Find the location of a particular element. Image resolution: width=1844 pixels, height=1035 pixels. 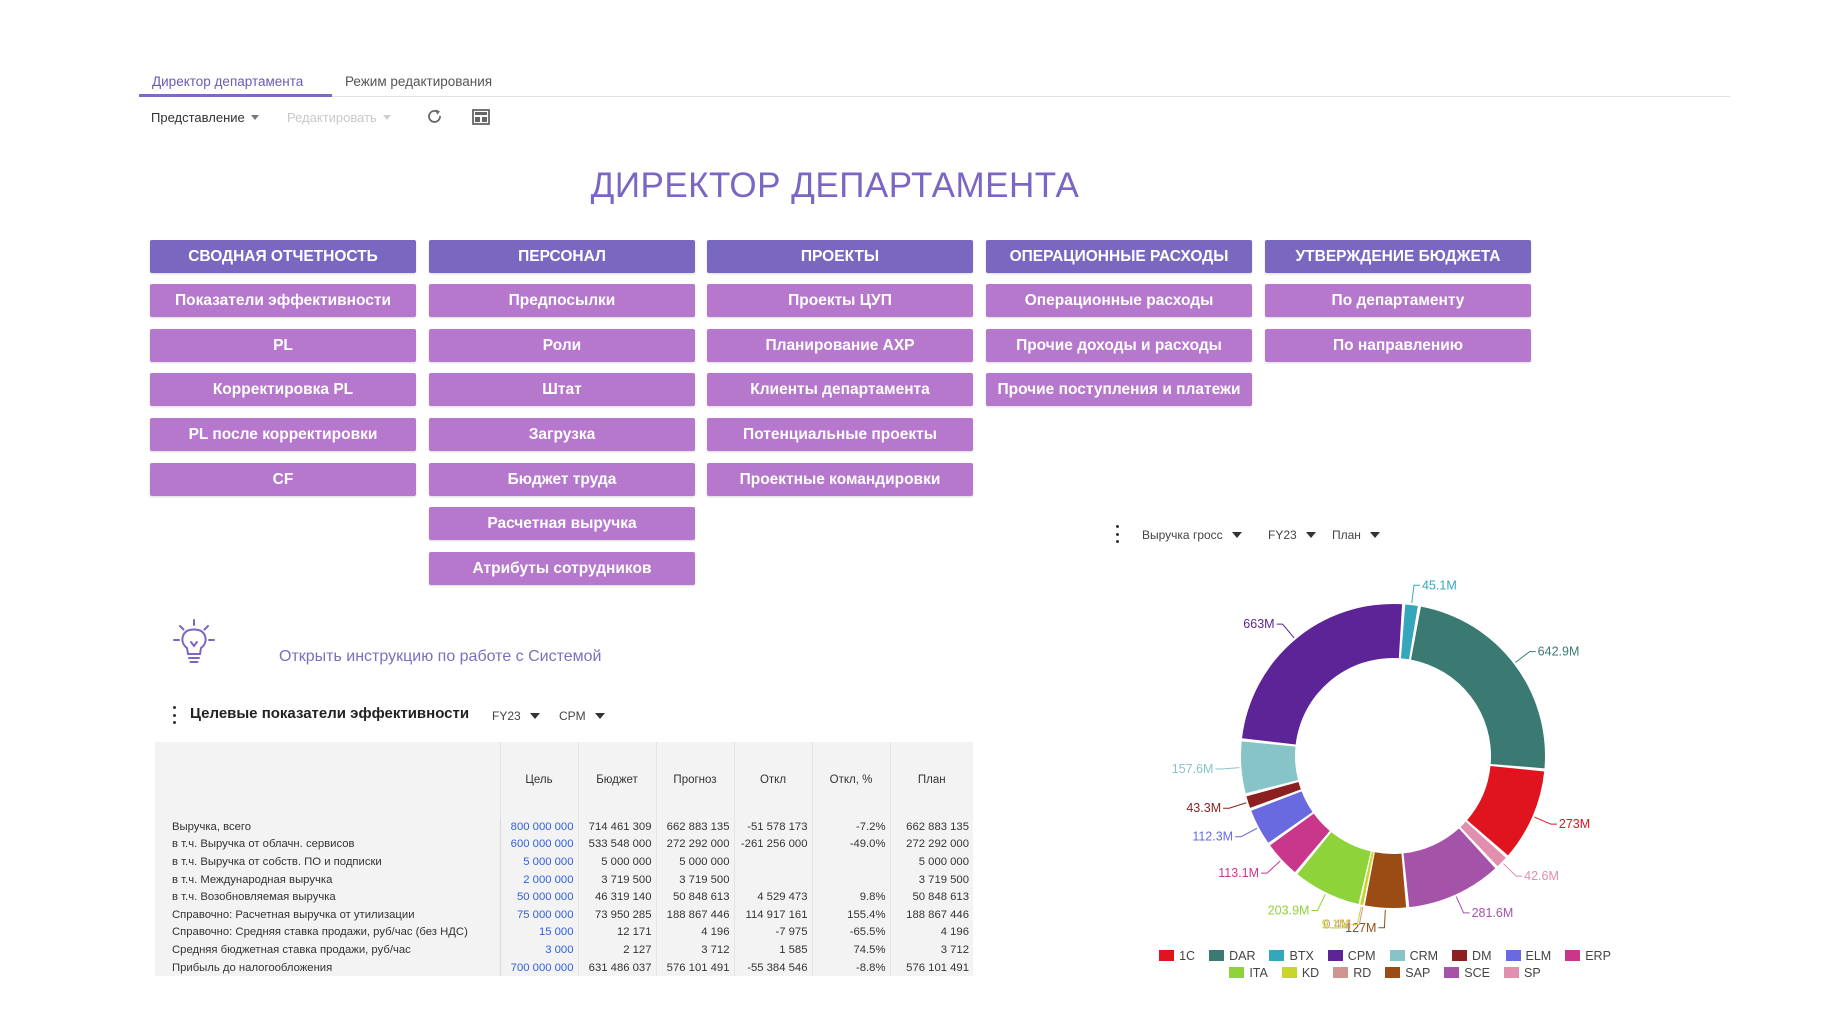

data-label: 157.6M is located at coordinates (1193, 769).